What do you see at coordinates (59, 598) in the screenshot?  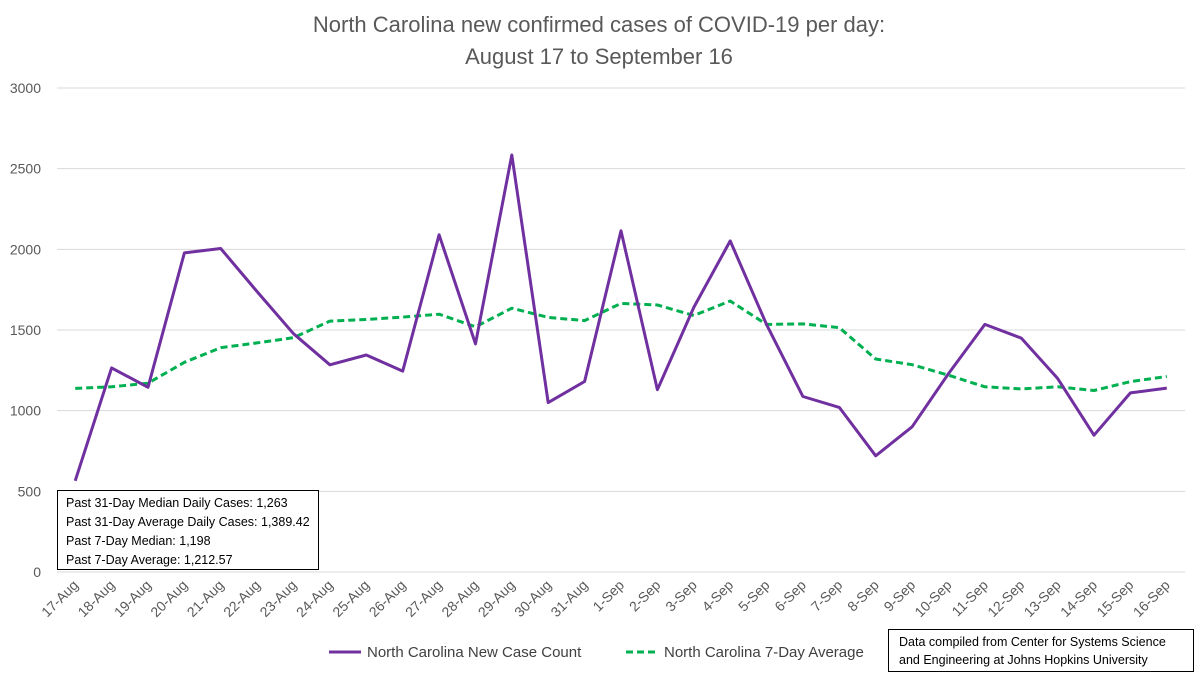 I see `x-tick-label: 17-Aug` at bounding box center [59, 598].